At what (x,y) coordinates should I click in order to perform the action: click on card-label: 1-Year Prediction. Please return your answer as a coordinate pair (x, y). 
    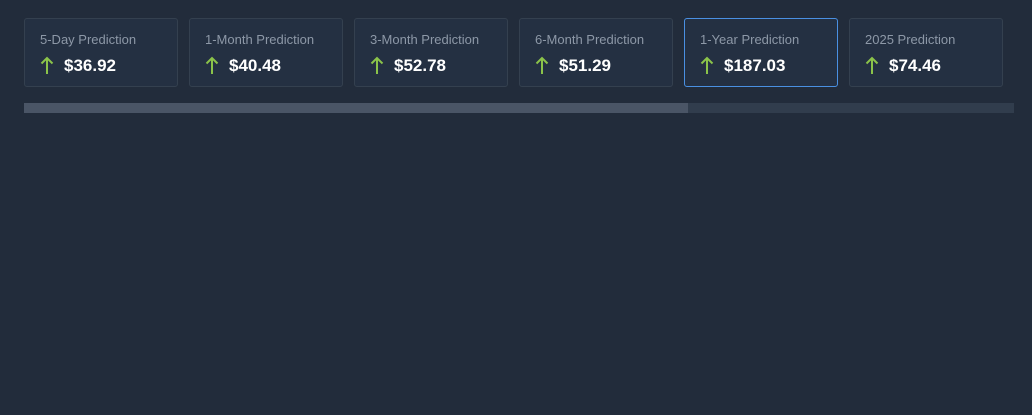
    Looking at the image, I should click on (750, 39).